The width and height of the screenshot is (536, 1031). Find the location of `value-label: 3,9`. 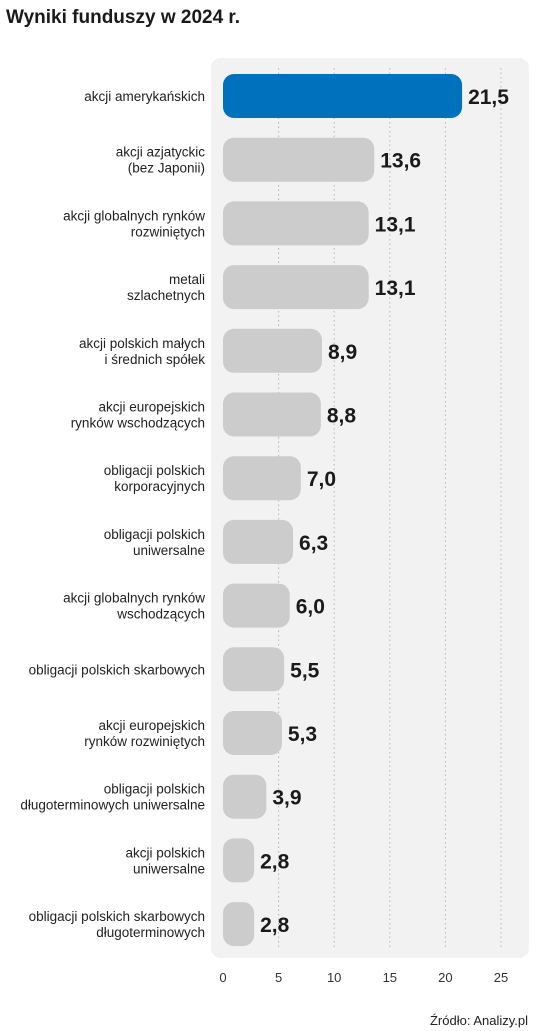

value-label: 3,9 is located at coordinates (286, 798).